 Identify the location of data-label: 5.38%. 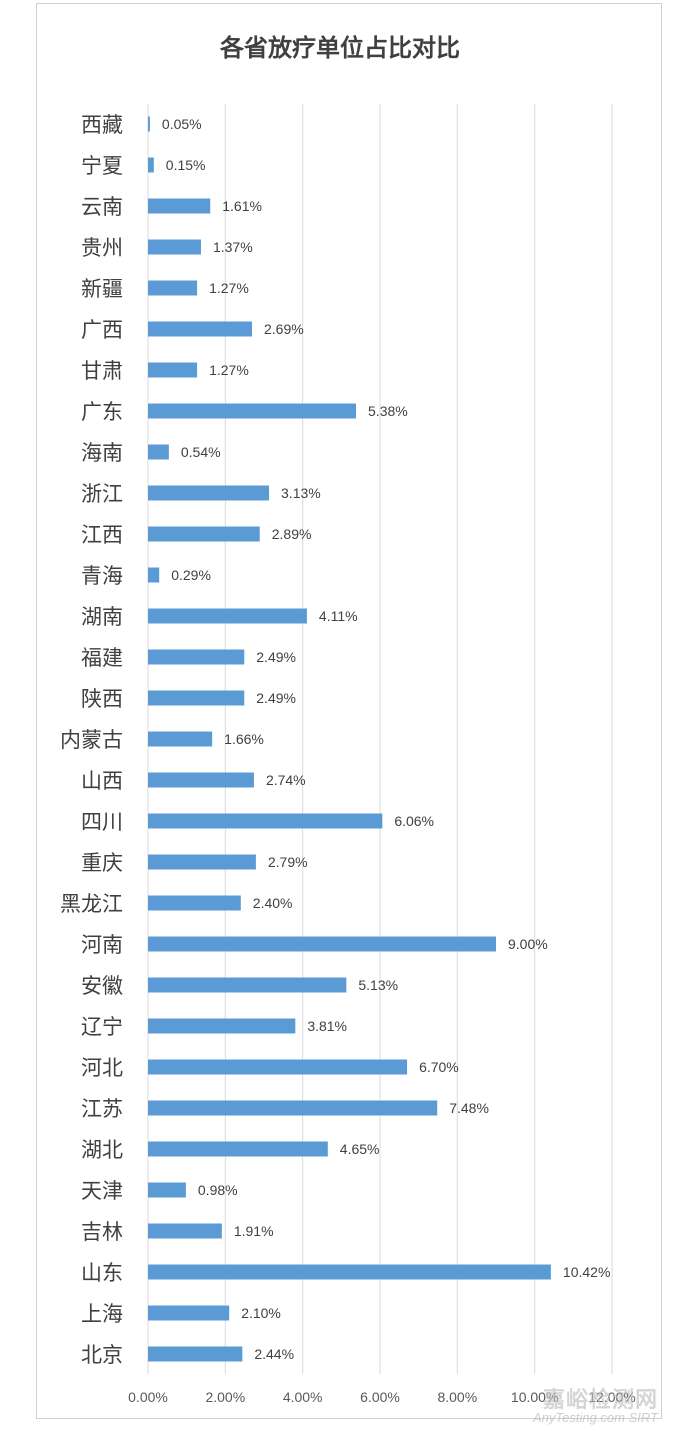
(388, 411).